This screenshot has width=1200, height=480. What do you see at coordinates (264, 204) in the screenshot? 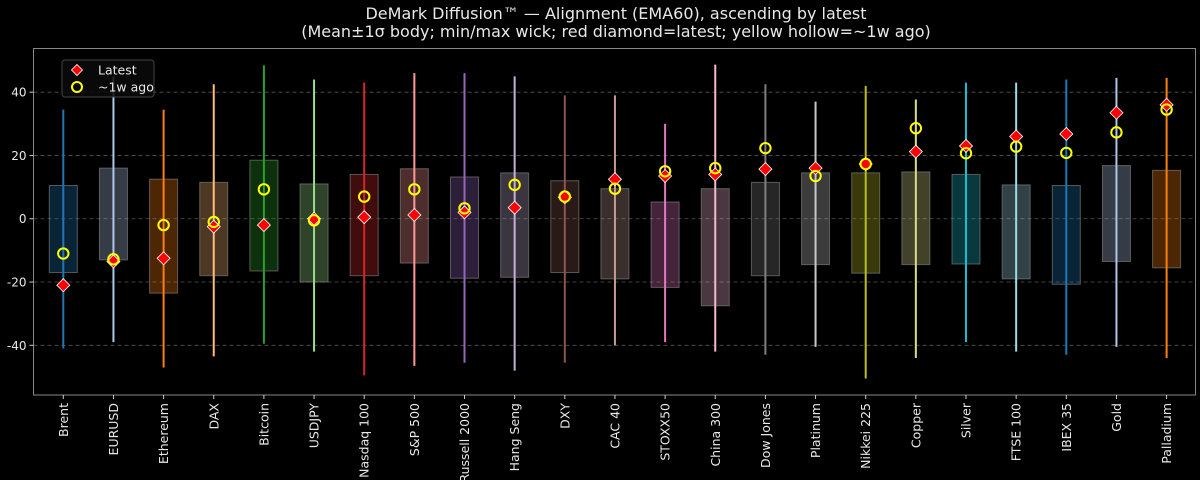
I see `series-bitcoin` at bounding box center [264, 204].